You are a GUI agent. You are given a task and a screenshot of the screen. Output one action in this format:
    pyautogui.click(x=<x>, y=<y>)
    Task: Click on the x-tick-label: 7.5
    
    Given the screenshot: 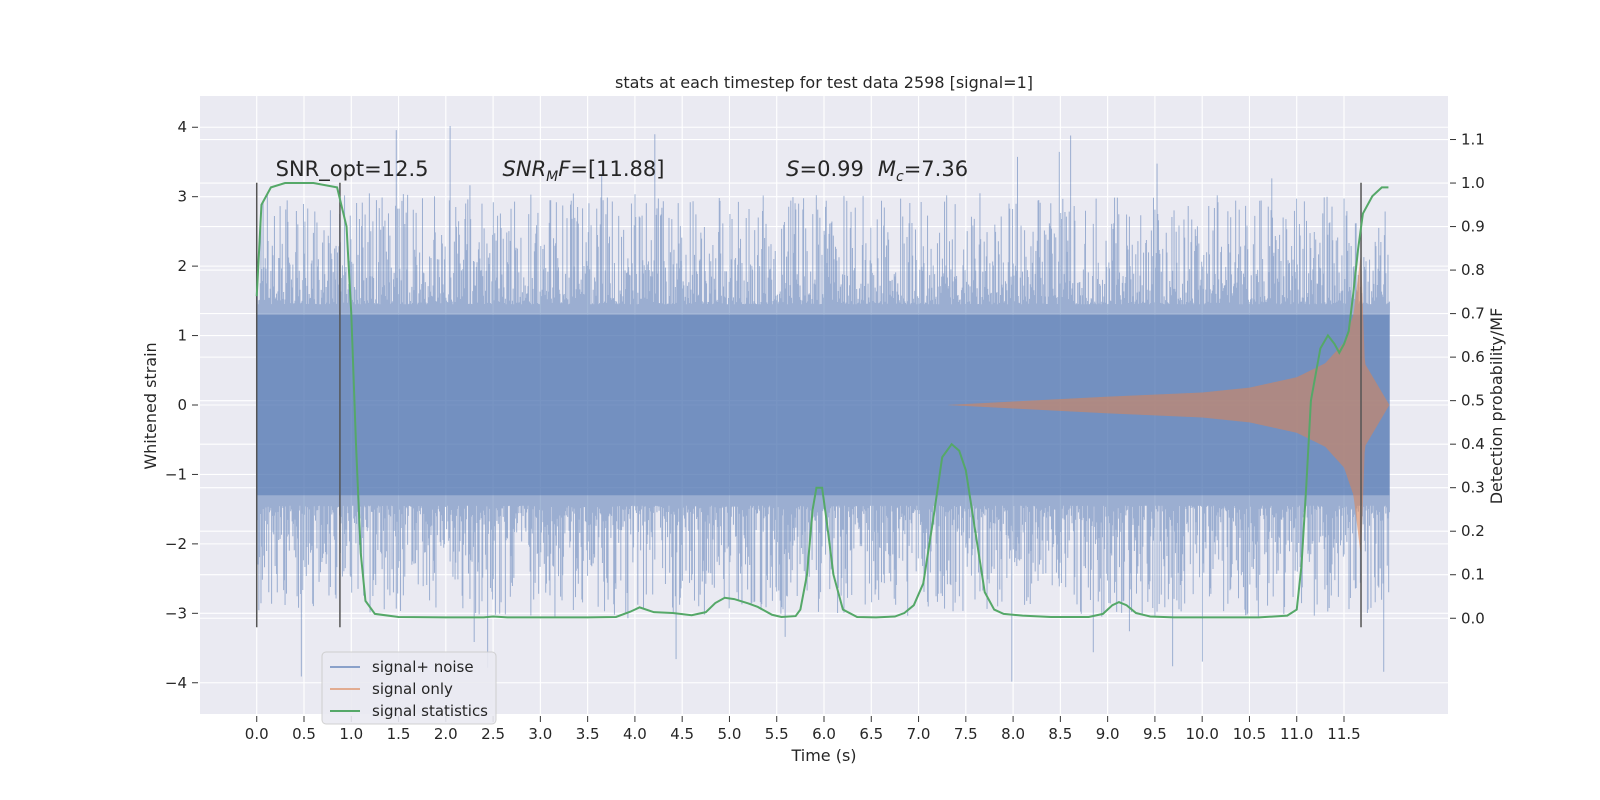 What is the action you would take?
    pyautogui.click(x=966, y=734)
    